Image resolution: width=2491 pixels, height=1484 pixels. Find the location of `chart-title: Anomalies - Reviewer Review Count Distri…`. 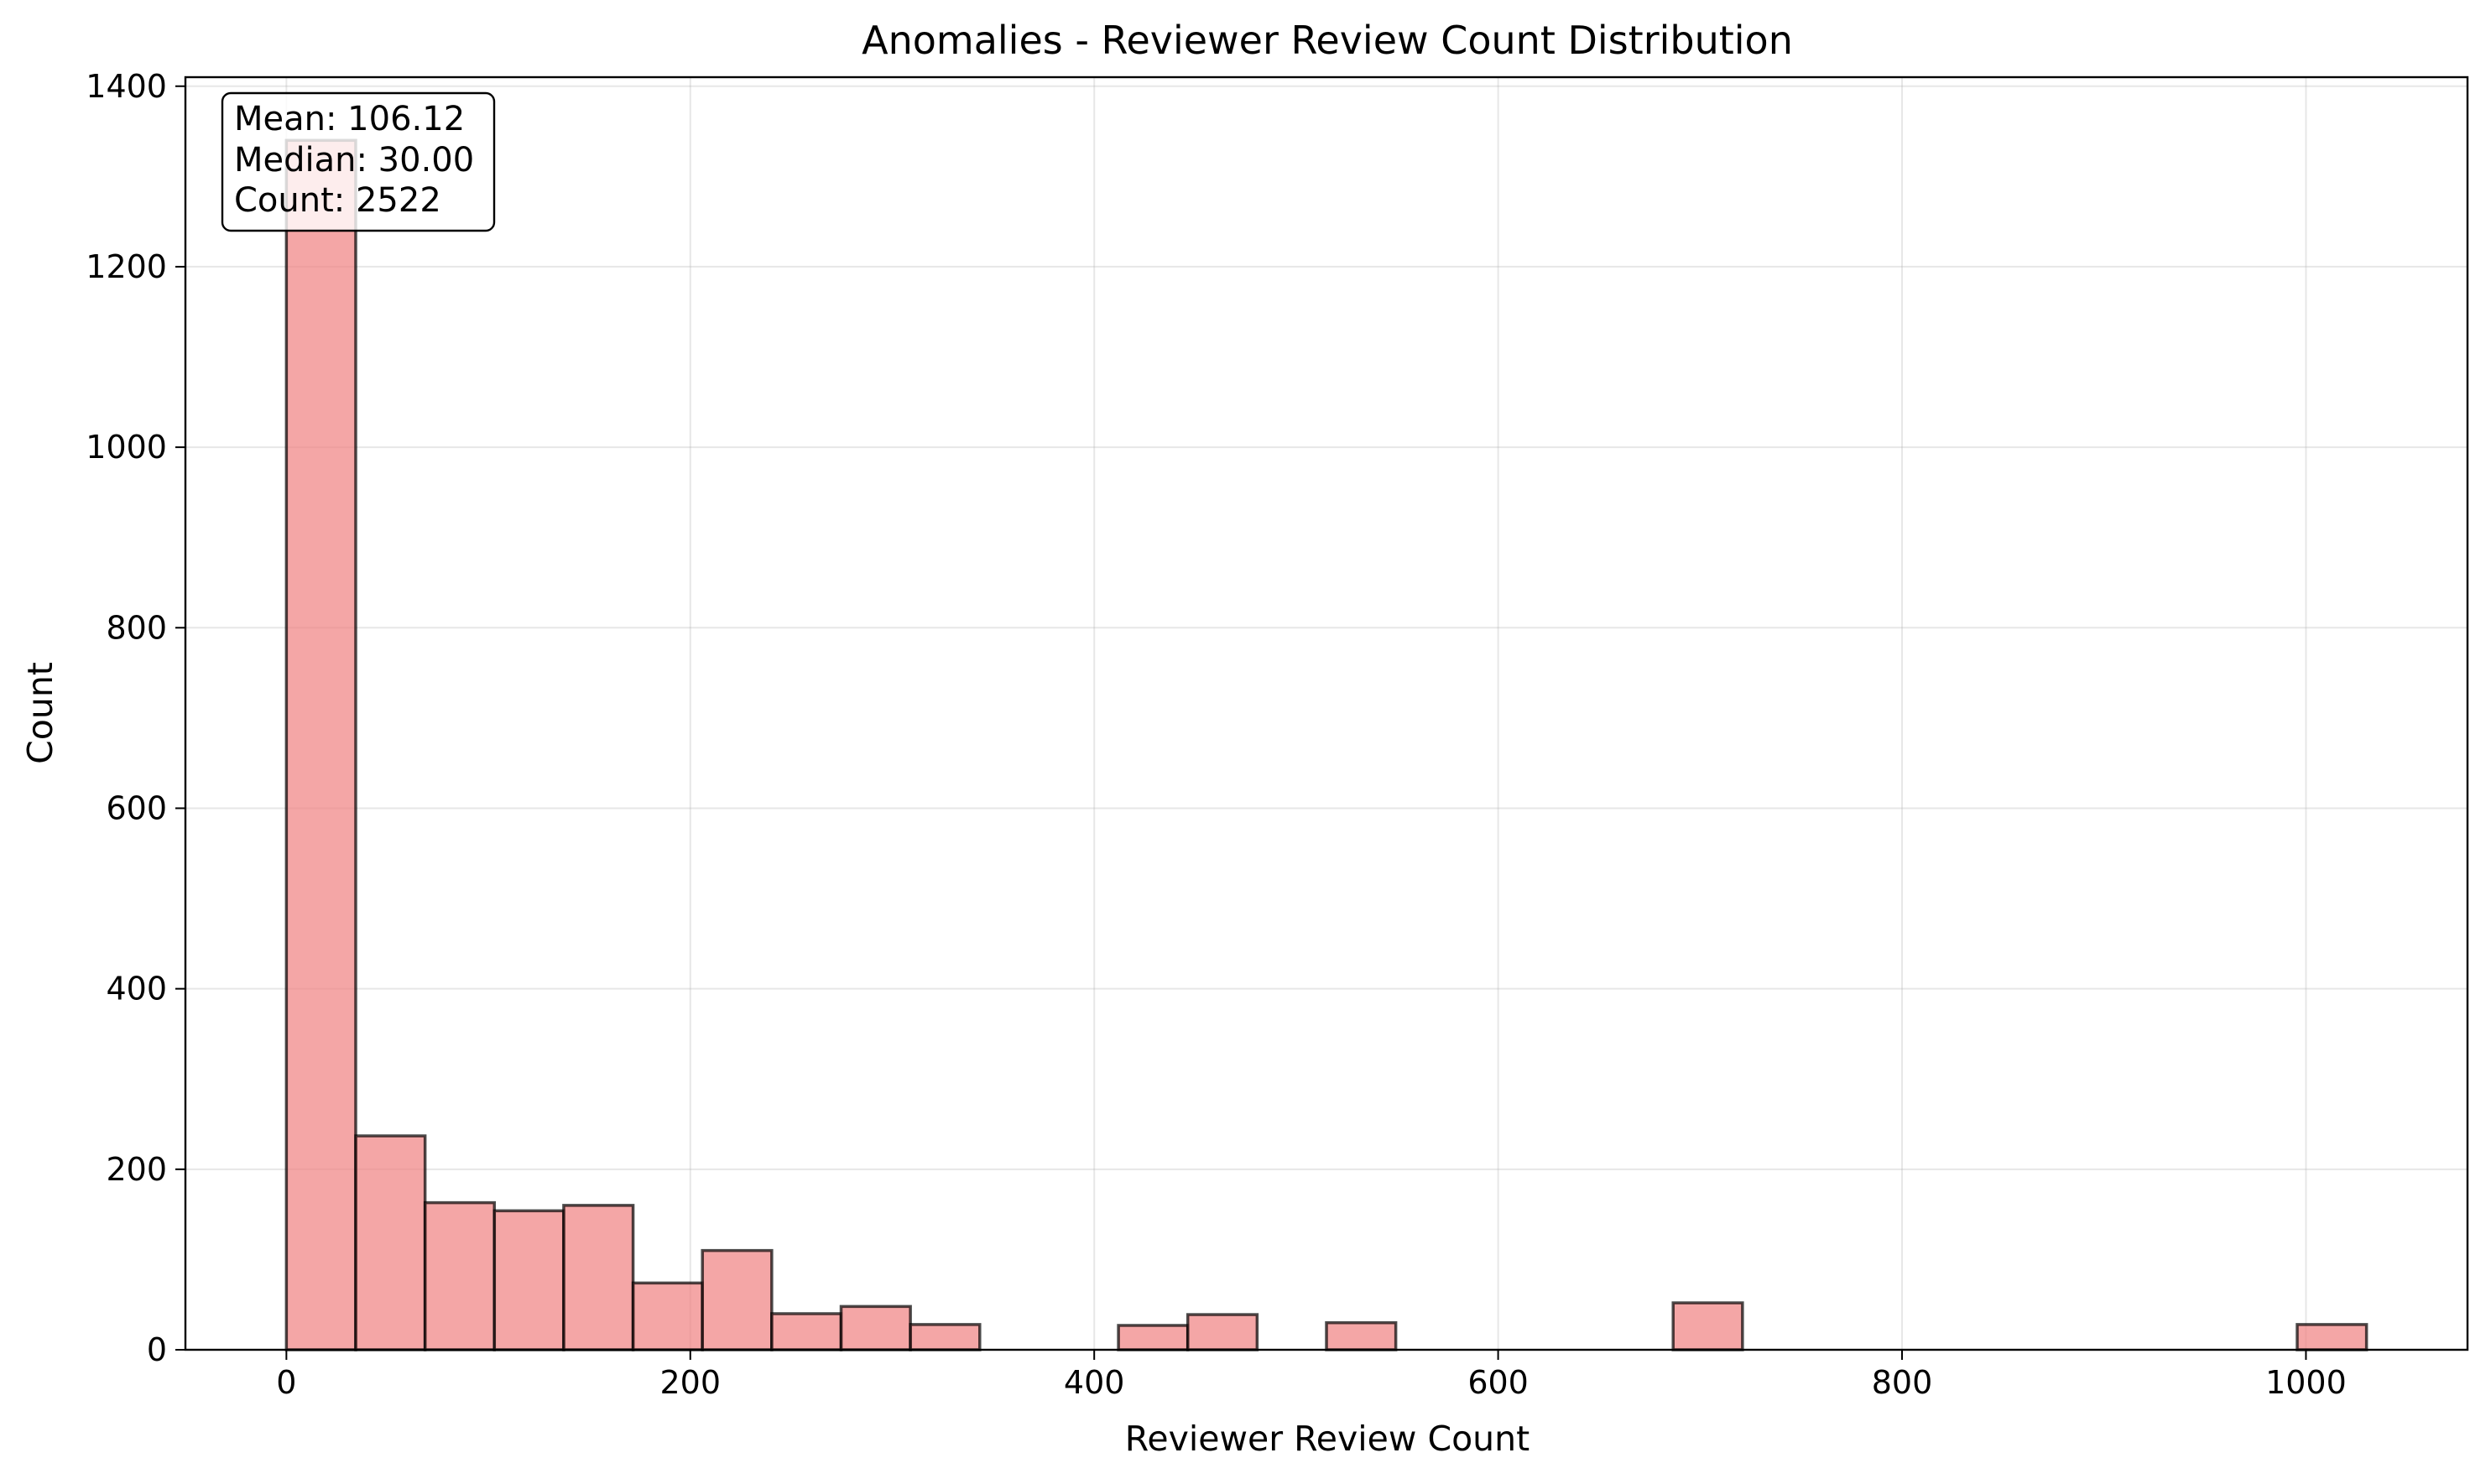

chart-title: Anomalies - Reviewer Review Count Distri… is located at coordinates (1327, 40).